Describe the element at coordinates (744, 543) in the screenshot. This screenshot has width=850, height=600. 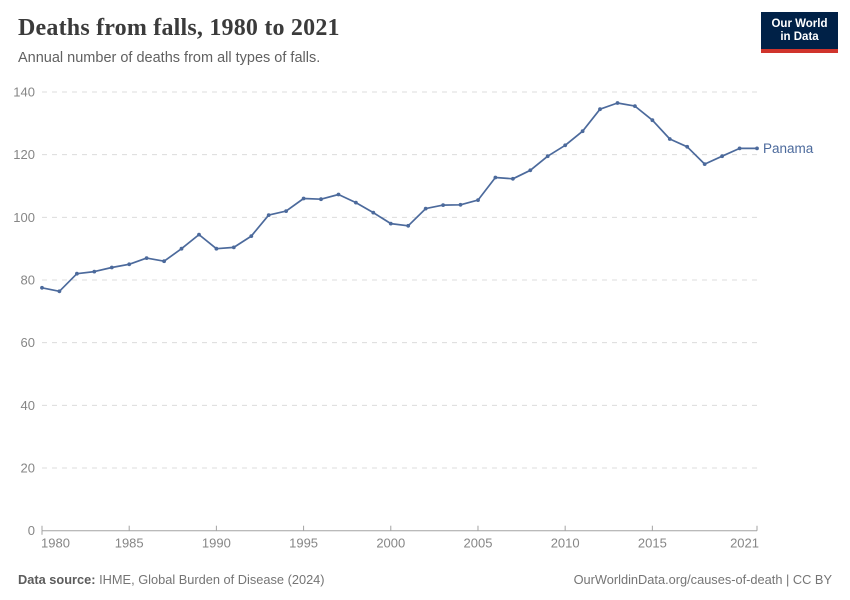
I see `x-tick-label: 2021` at that location.